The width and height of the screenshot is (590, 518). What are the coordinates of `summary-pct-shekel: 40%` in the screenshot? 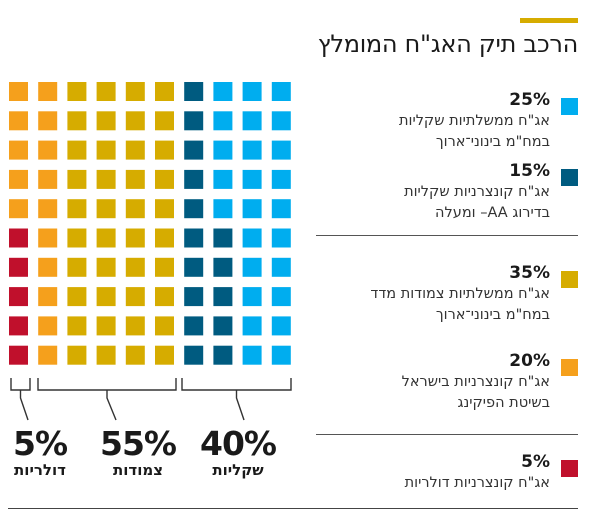 It's located at (238, 443).